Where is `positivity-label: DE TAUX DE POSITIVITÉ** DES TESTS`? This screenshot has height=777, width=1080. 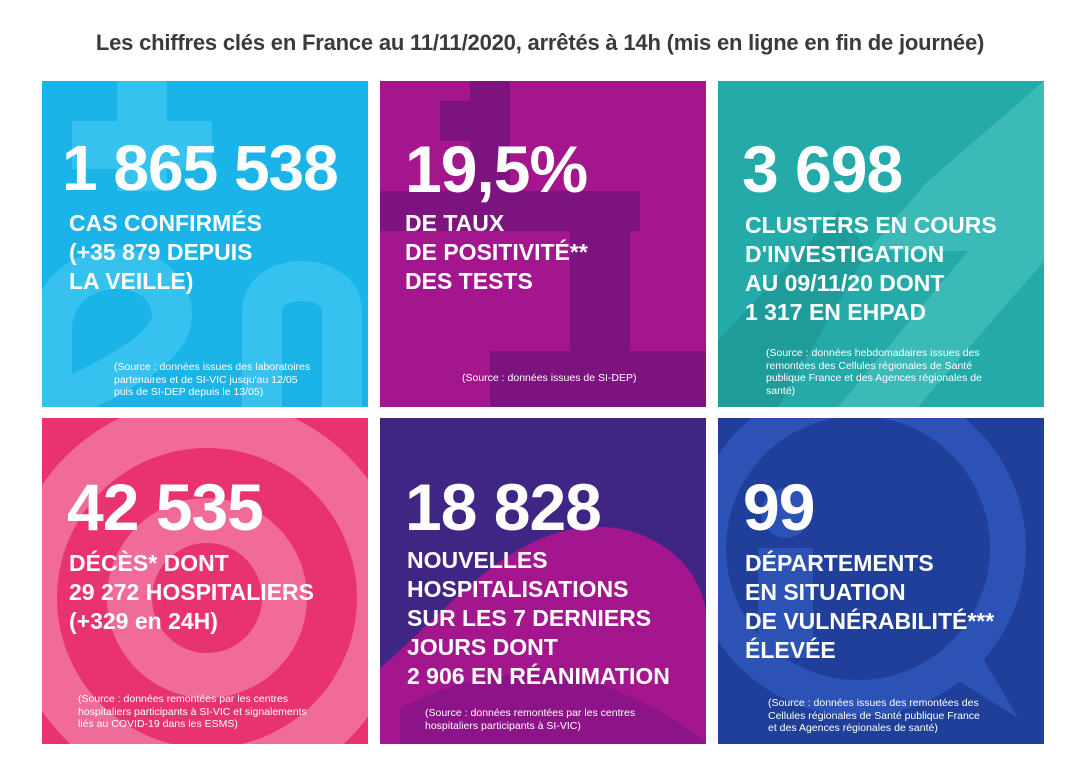 positivity-label: DE TAUX DE POSITIVITÉ** DES TESTS is located at coordinates (496, 252).